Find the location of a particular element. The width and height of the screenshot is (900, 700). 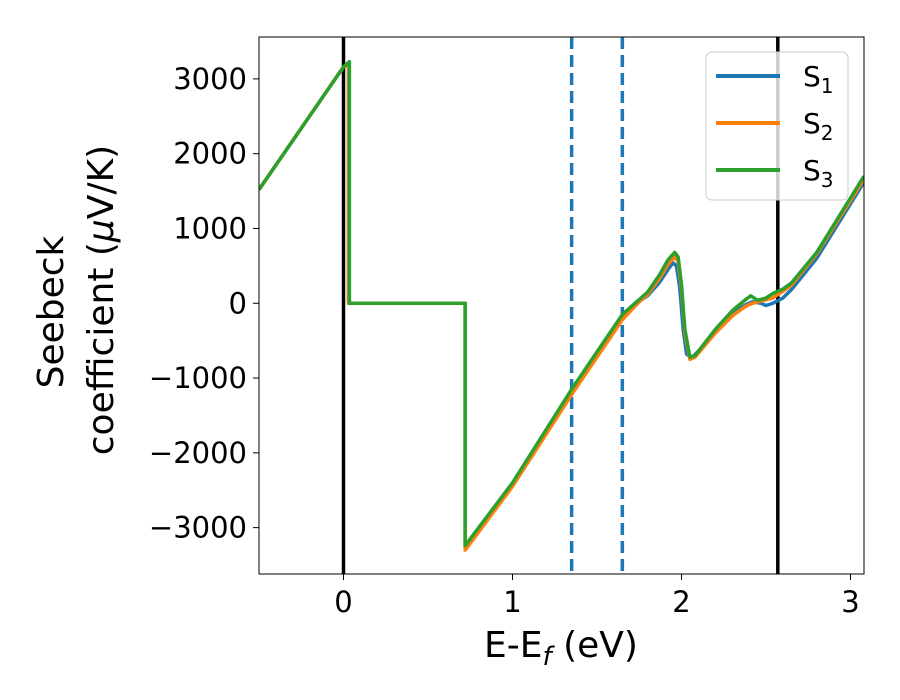

x-tick-label: 2 is located at coordinates (681, 602).